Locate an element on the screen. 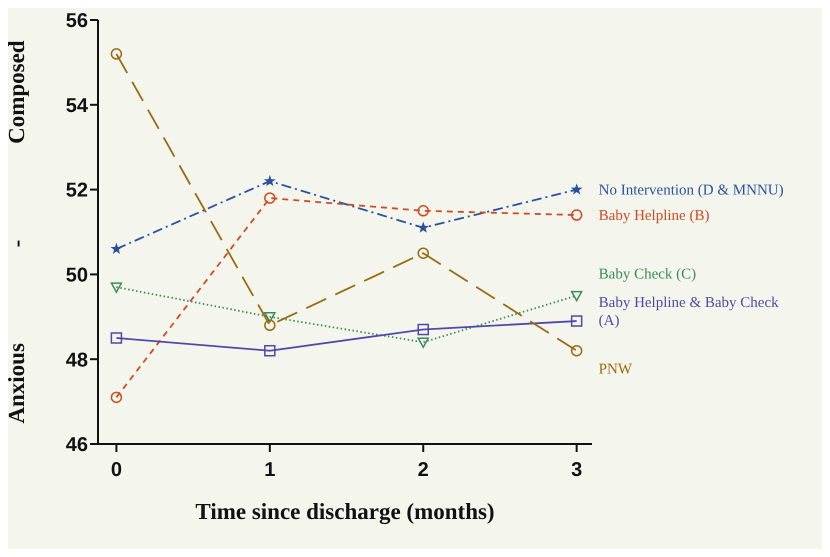 The image size is (830, 557). y-axis-title: Anxious - Composed is located at coordinates (17, 232).